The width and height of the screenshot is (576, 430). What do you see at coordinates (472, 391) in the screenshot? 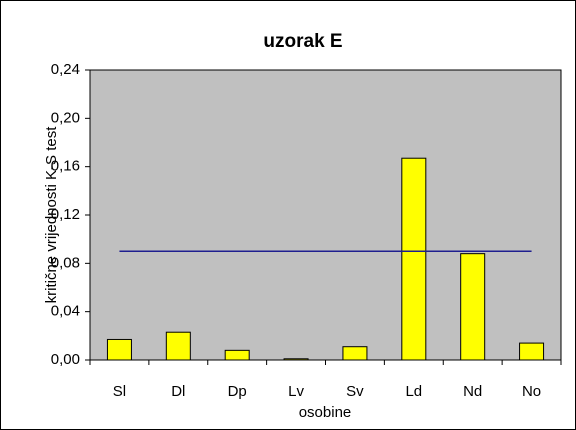
I see `x-tick-label: Nd` at bounding box center [472, 391].